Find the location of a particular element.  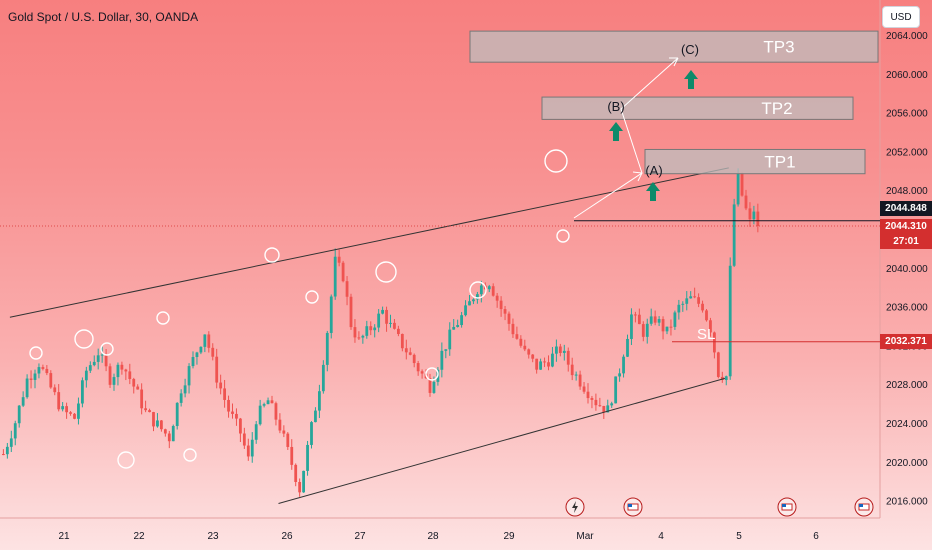

wave-projection-path is located at coordinates (626, 138).